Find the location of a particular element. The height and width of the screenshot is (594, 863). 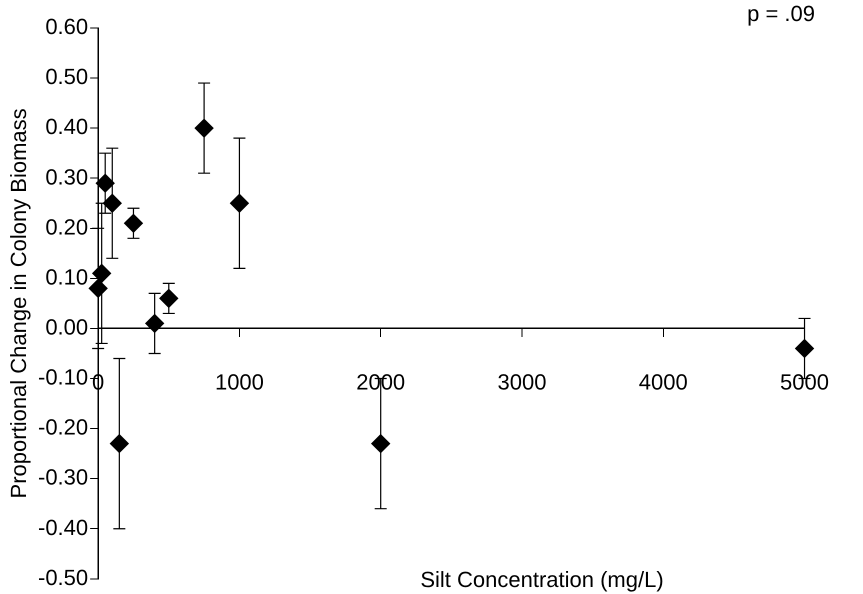

y-tick-label: -0.20 is located at coordinates (63, 427).